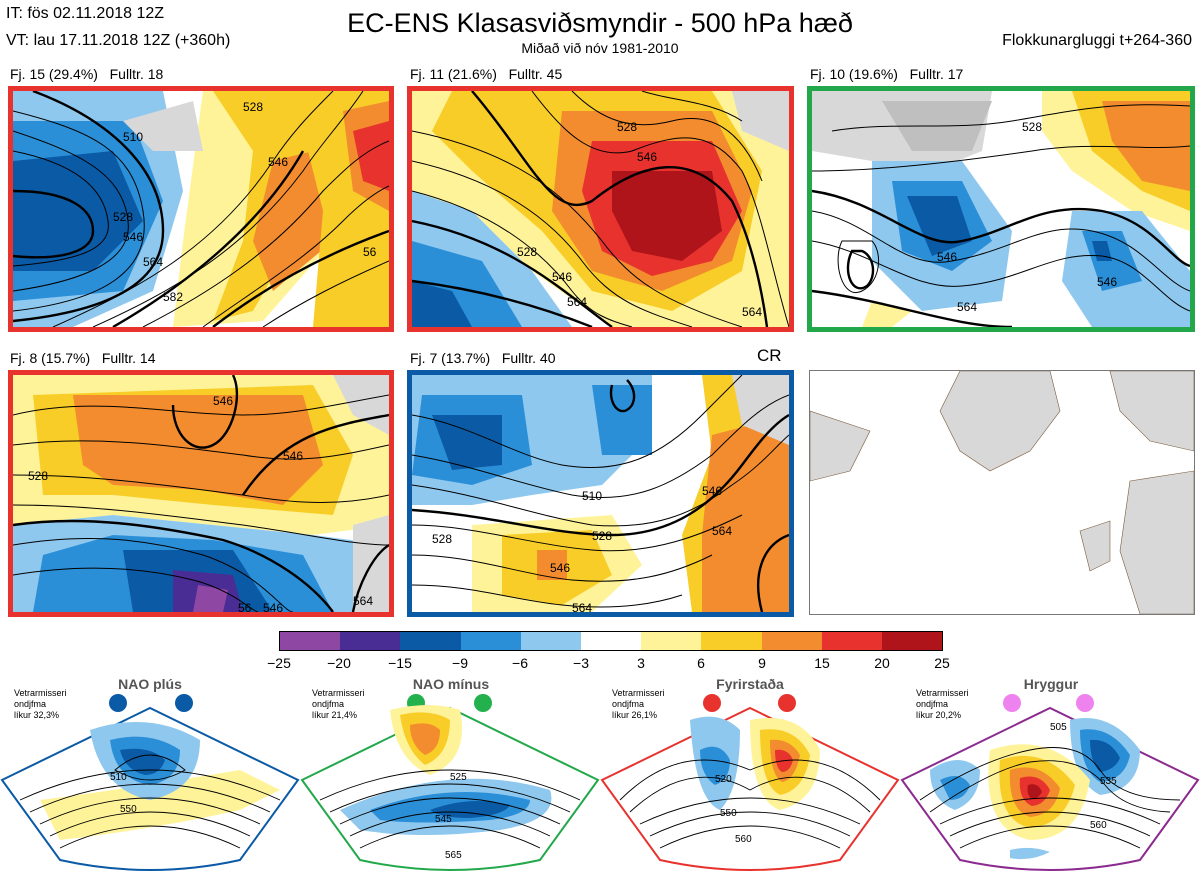 The image size is (1200, 876). I want to click on regime-nao-minus-title: NAO mínus, so click(451, 684).